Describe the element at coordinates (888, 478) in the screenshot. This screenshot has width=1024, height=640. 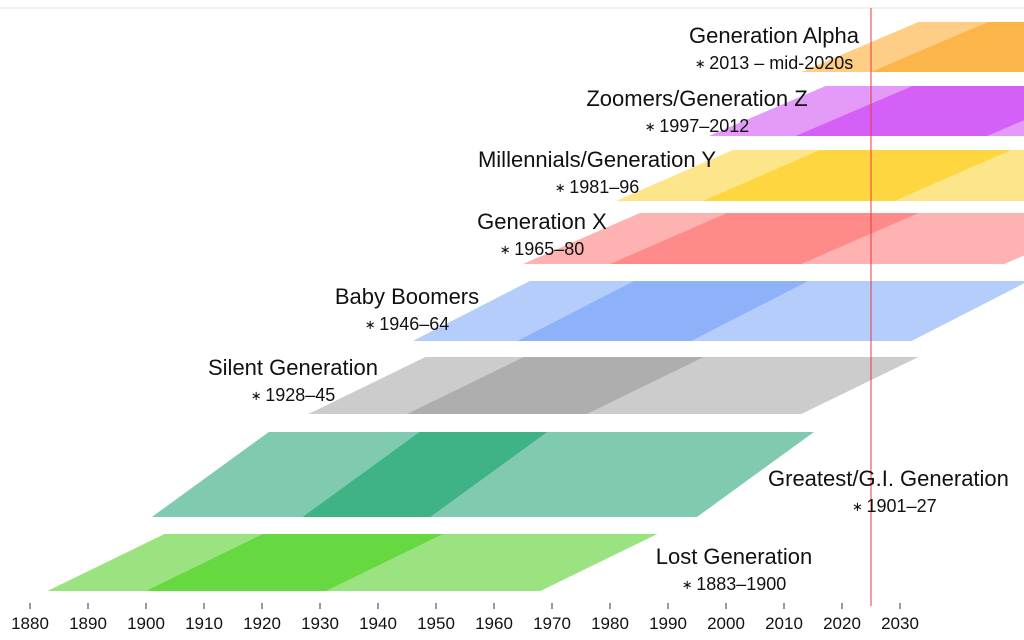
I see `generation-name: Greatest/G.I. Generation` at that location.